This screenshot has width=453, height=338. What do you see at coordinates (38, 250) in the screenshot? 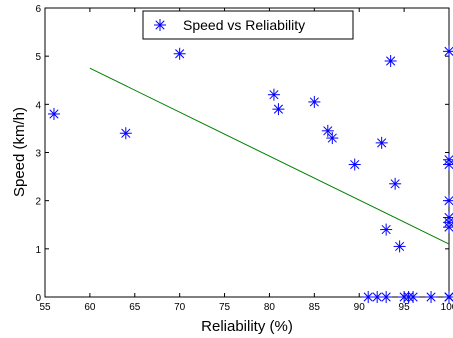
I see `y-tick-label: 1` at bounding box center [38, 250].